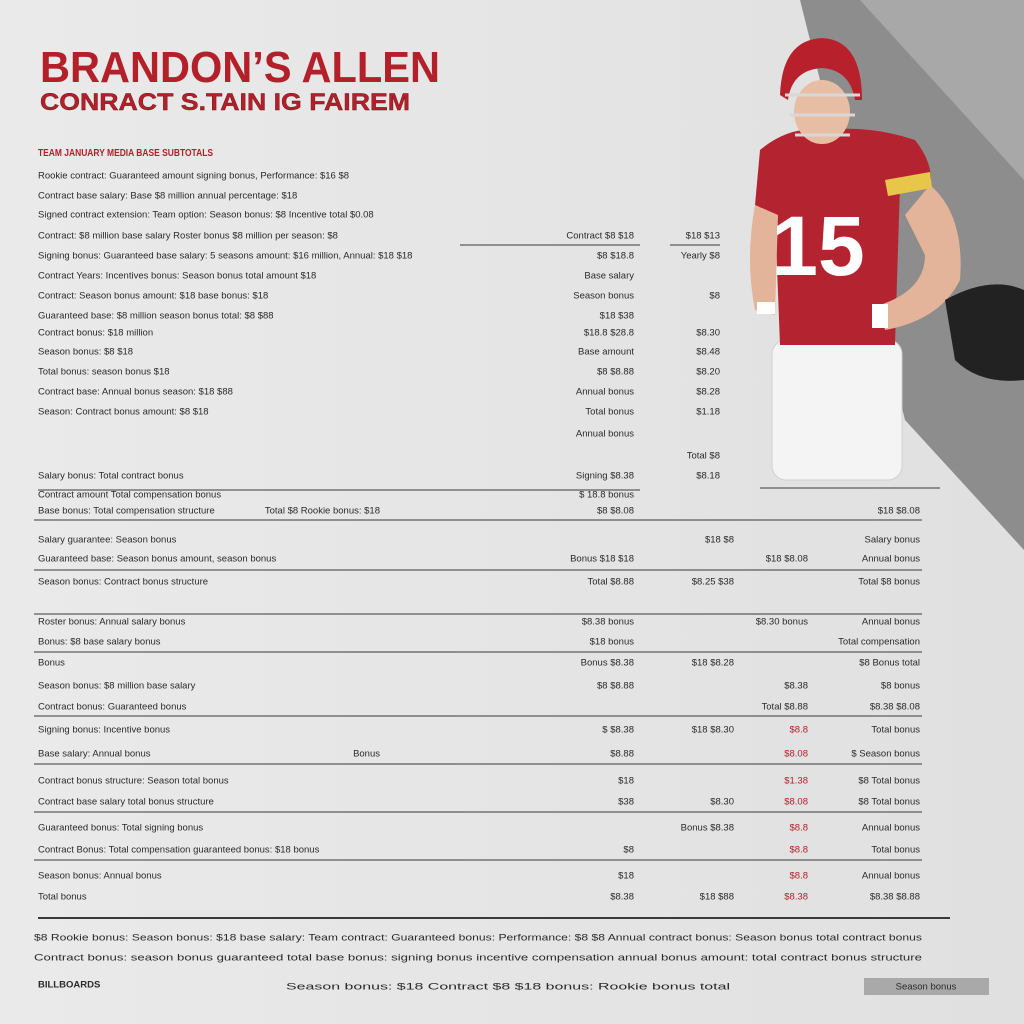  What do you see at coordinates (713, 730) in the screenshot?
I see `row-col2: $18 $8.30` at bounding box center [713, 730].